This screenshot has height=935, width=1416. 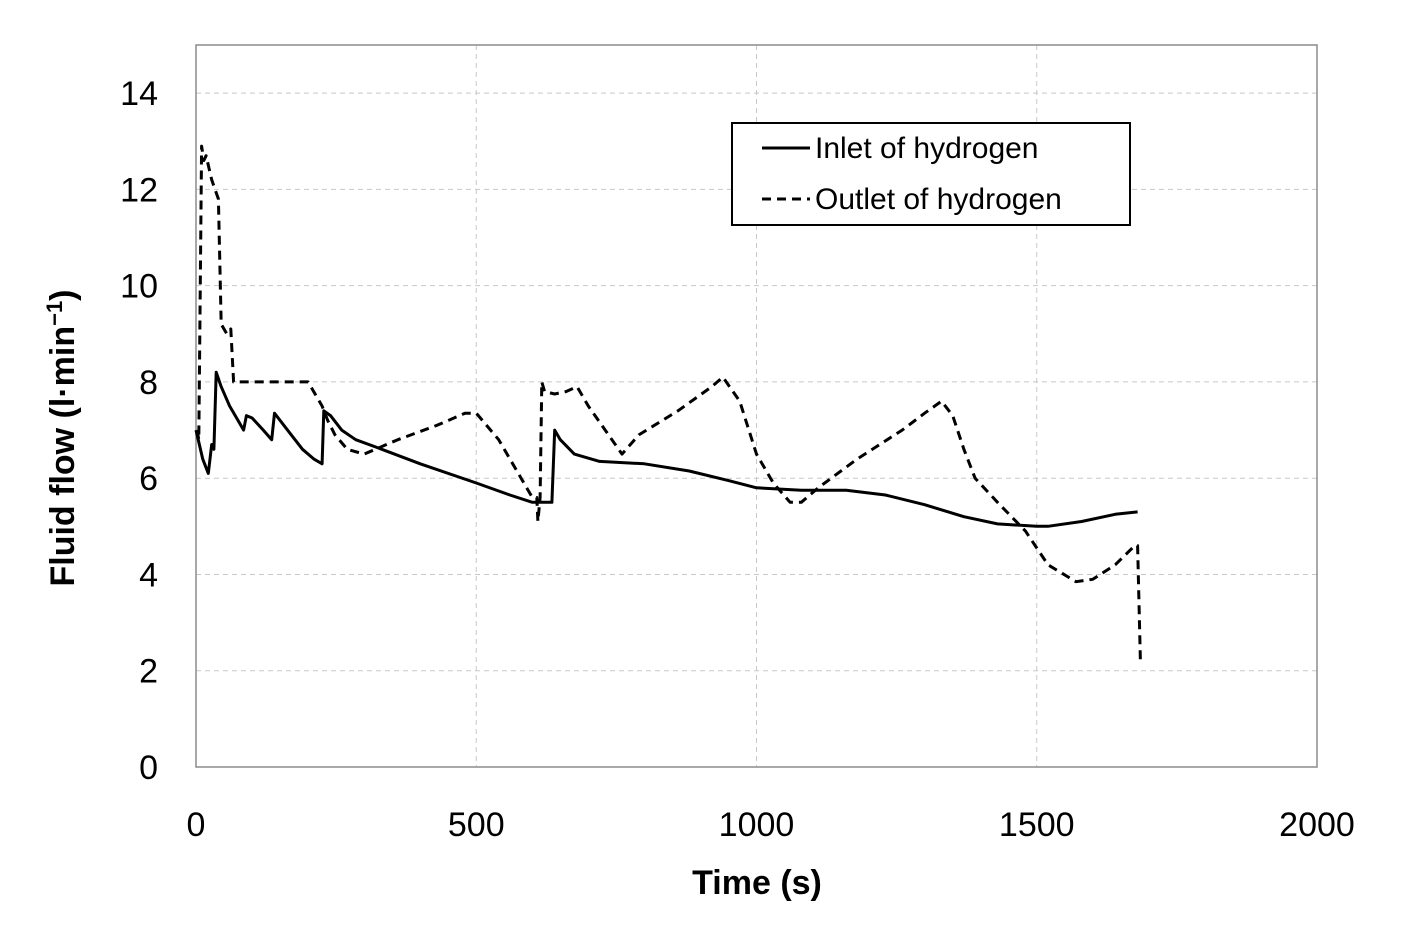 I want to click on legend-label-inlet: Inlet of hydrogen, so click(x=927, y=148).